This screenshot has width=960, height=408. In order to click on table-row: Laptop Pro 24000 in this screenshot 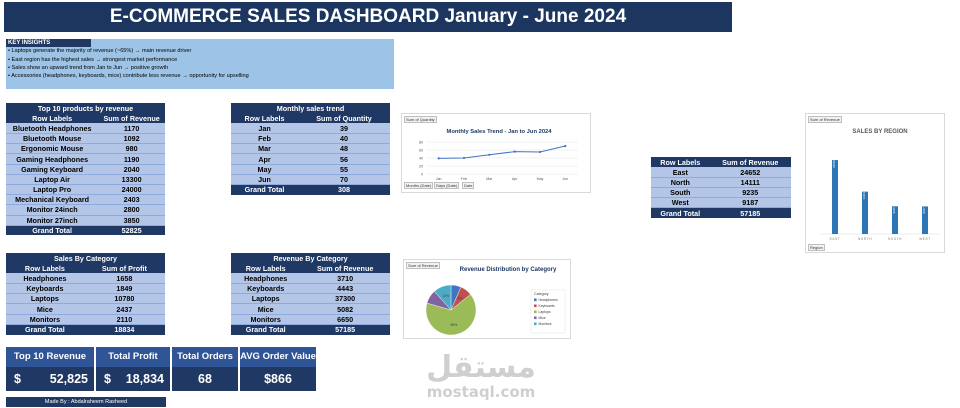, I will do `click(85, 190)`.